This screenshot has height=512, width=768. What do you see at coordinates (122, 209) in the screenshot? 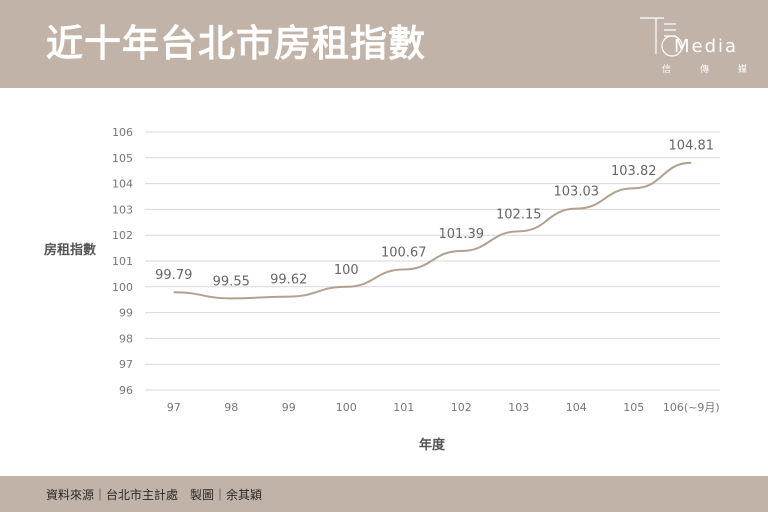
I see `y-tick-label: 103` at bounding box center [122, 209].